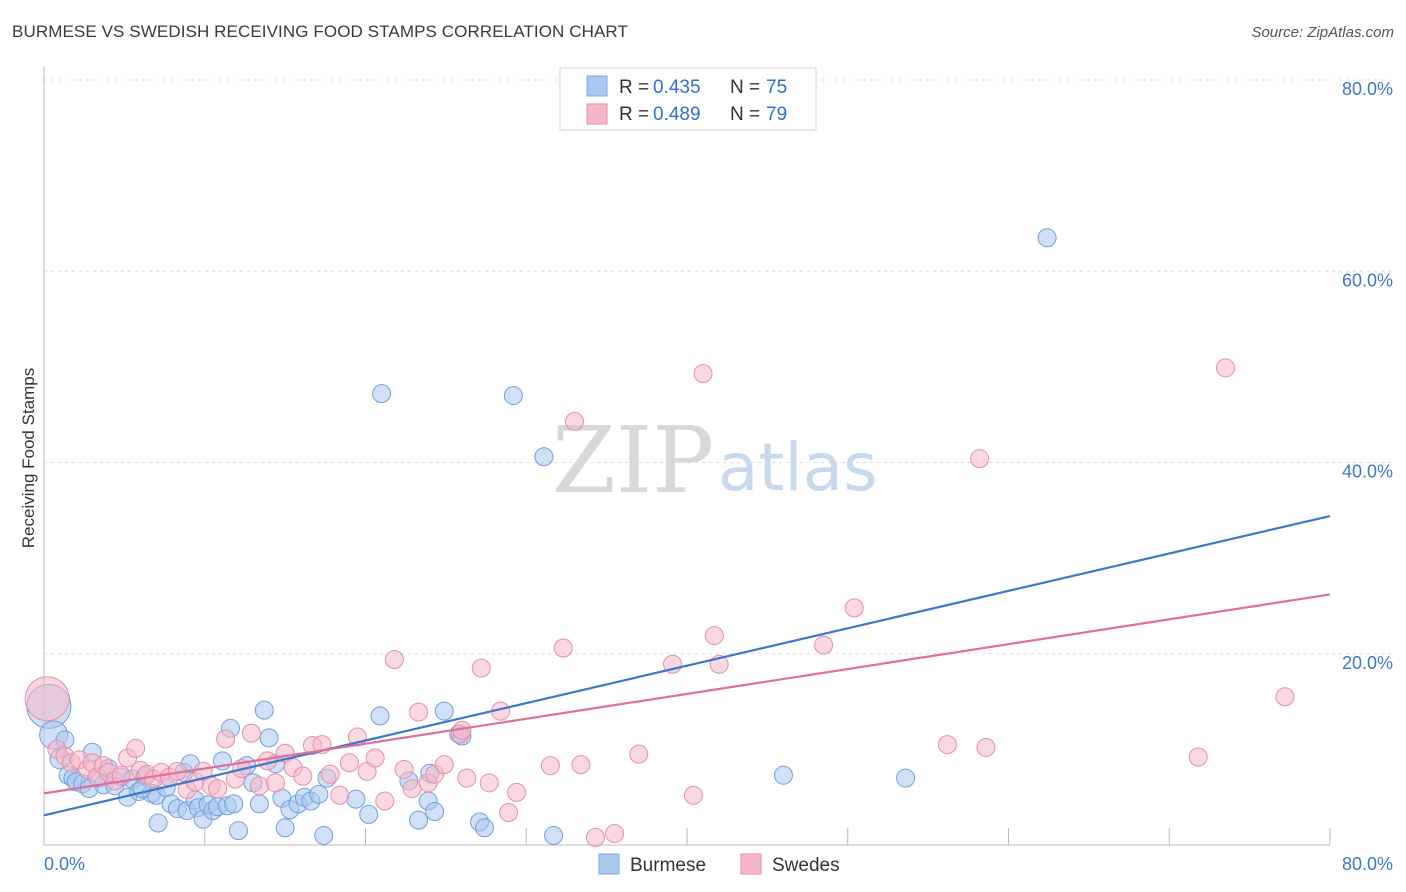 The image size is (1406, 892). I want to click on legend-r-value-swedes: 0.489, so click(677, 114).